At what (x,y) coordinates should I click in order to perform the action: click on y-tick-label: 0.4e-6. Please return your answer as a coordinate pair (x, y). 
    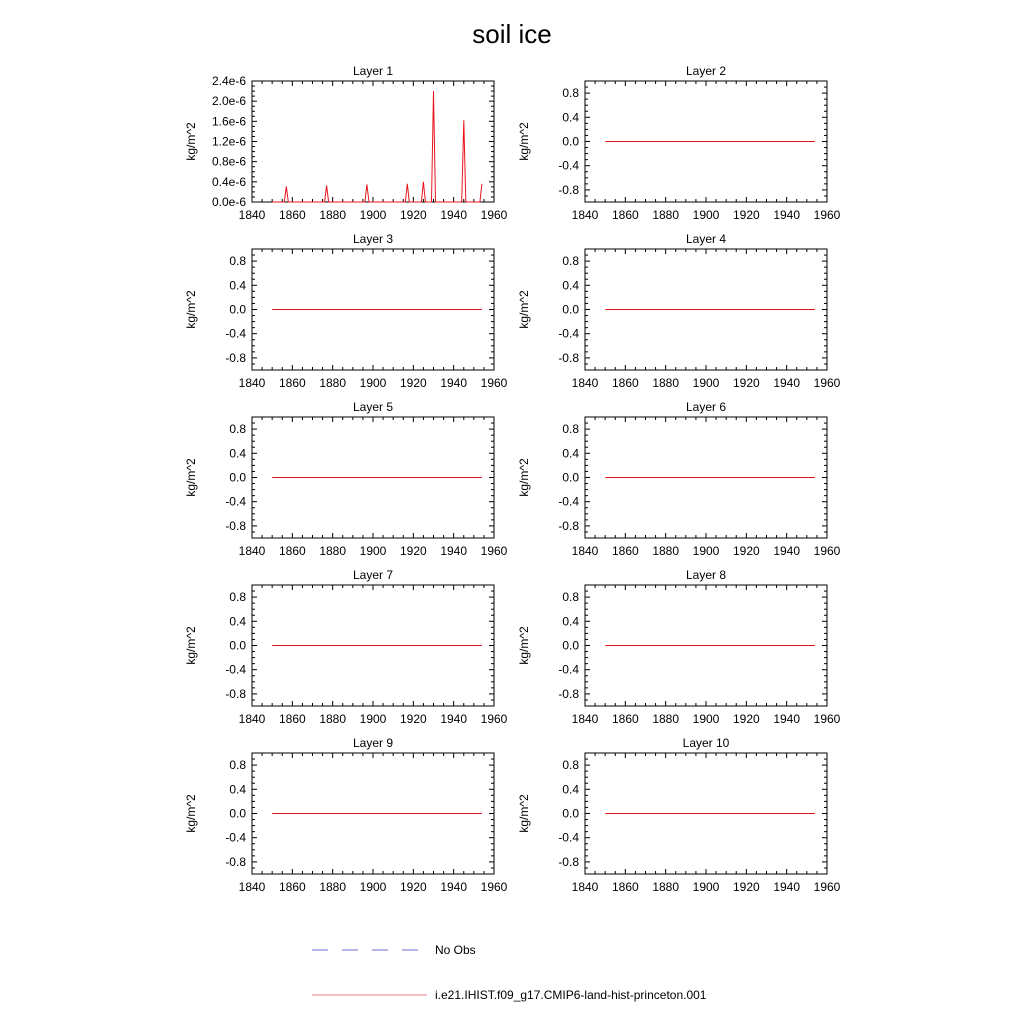
    Looking at the image, I should click on (229, 182).